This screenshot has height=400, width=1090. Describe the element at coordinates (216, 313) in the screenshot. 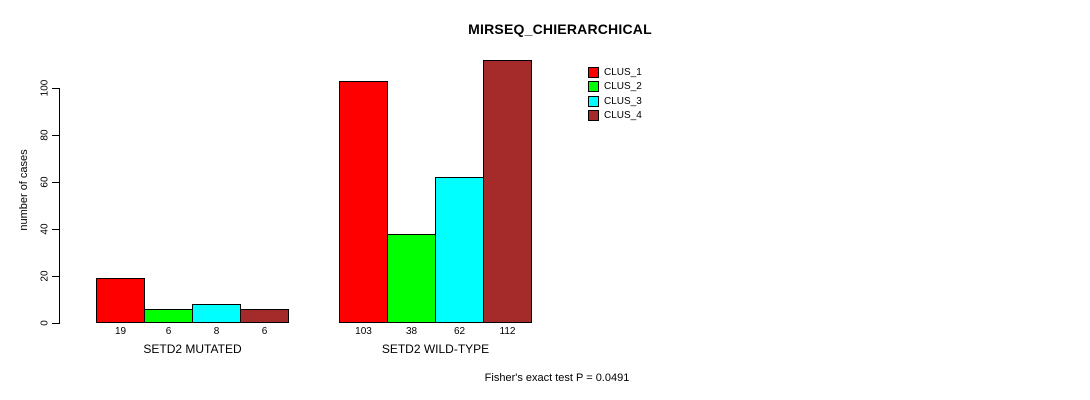

I see `bar-clus_3-setd2-mutated` at that location.